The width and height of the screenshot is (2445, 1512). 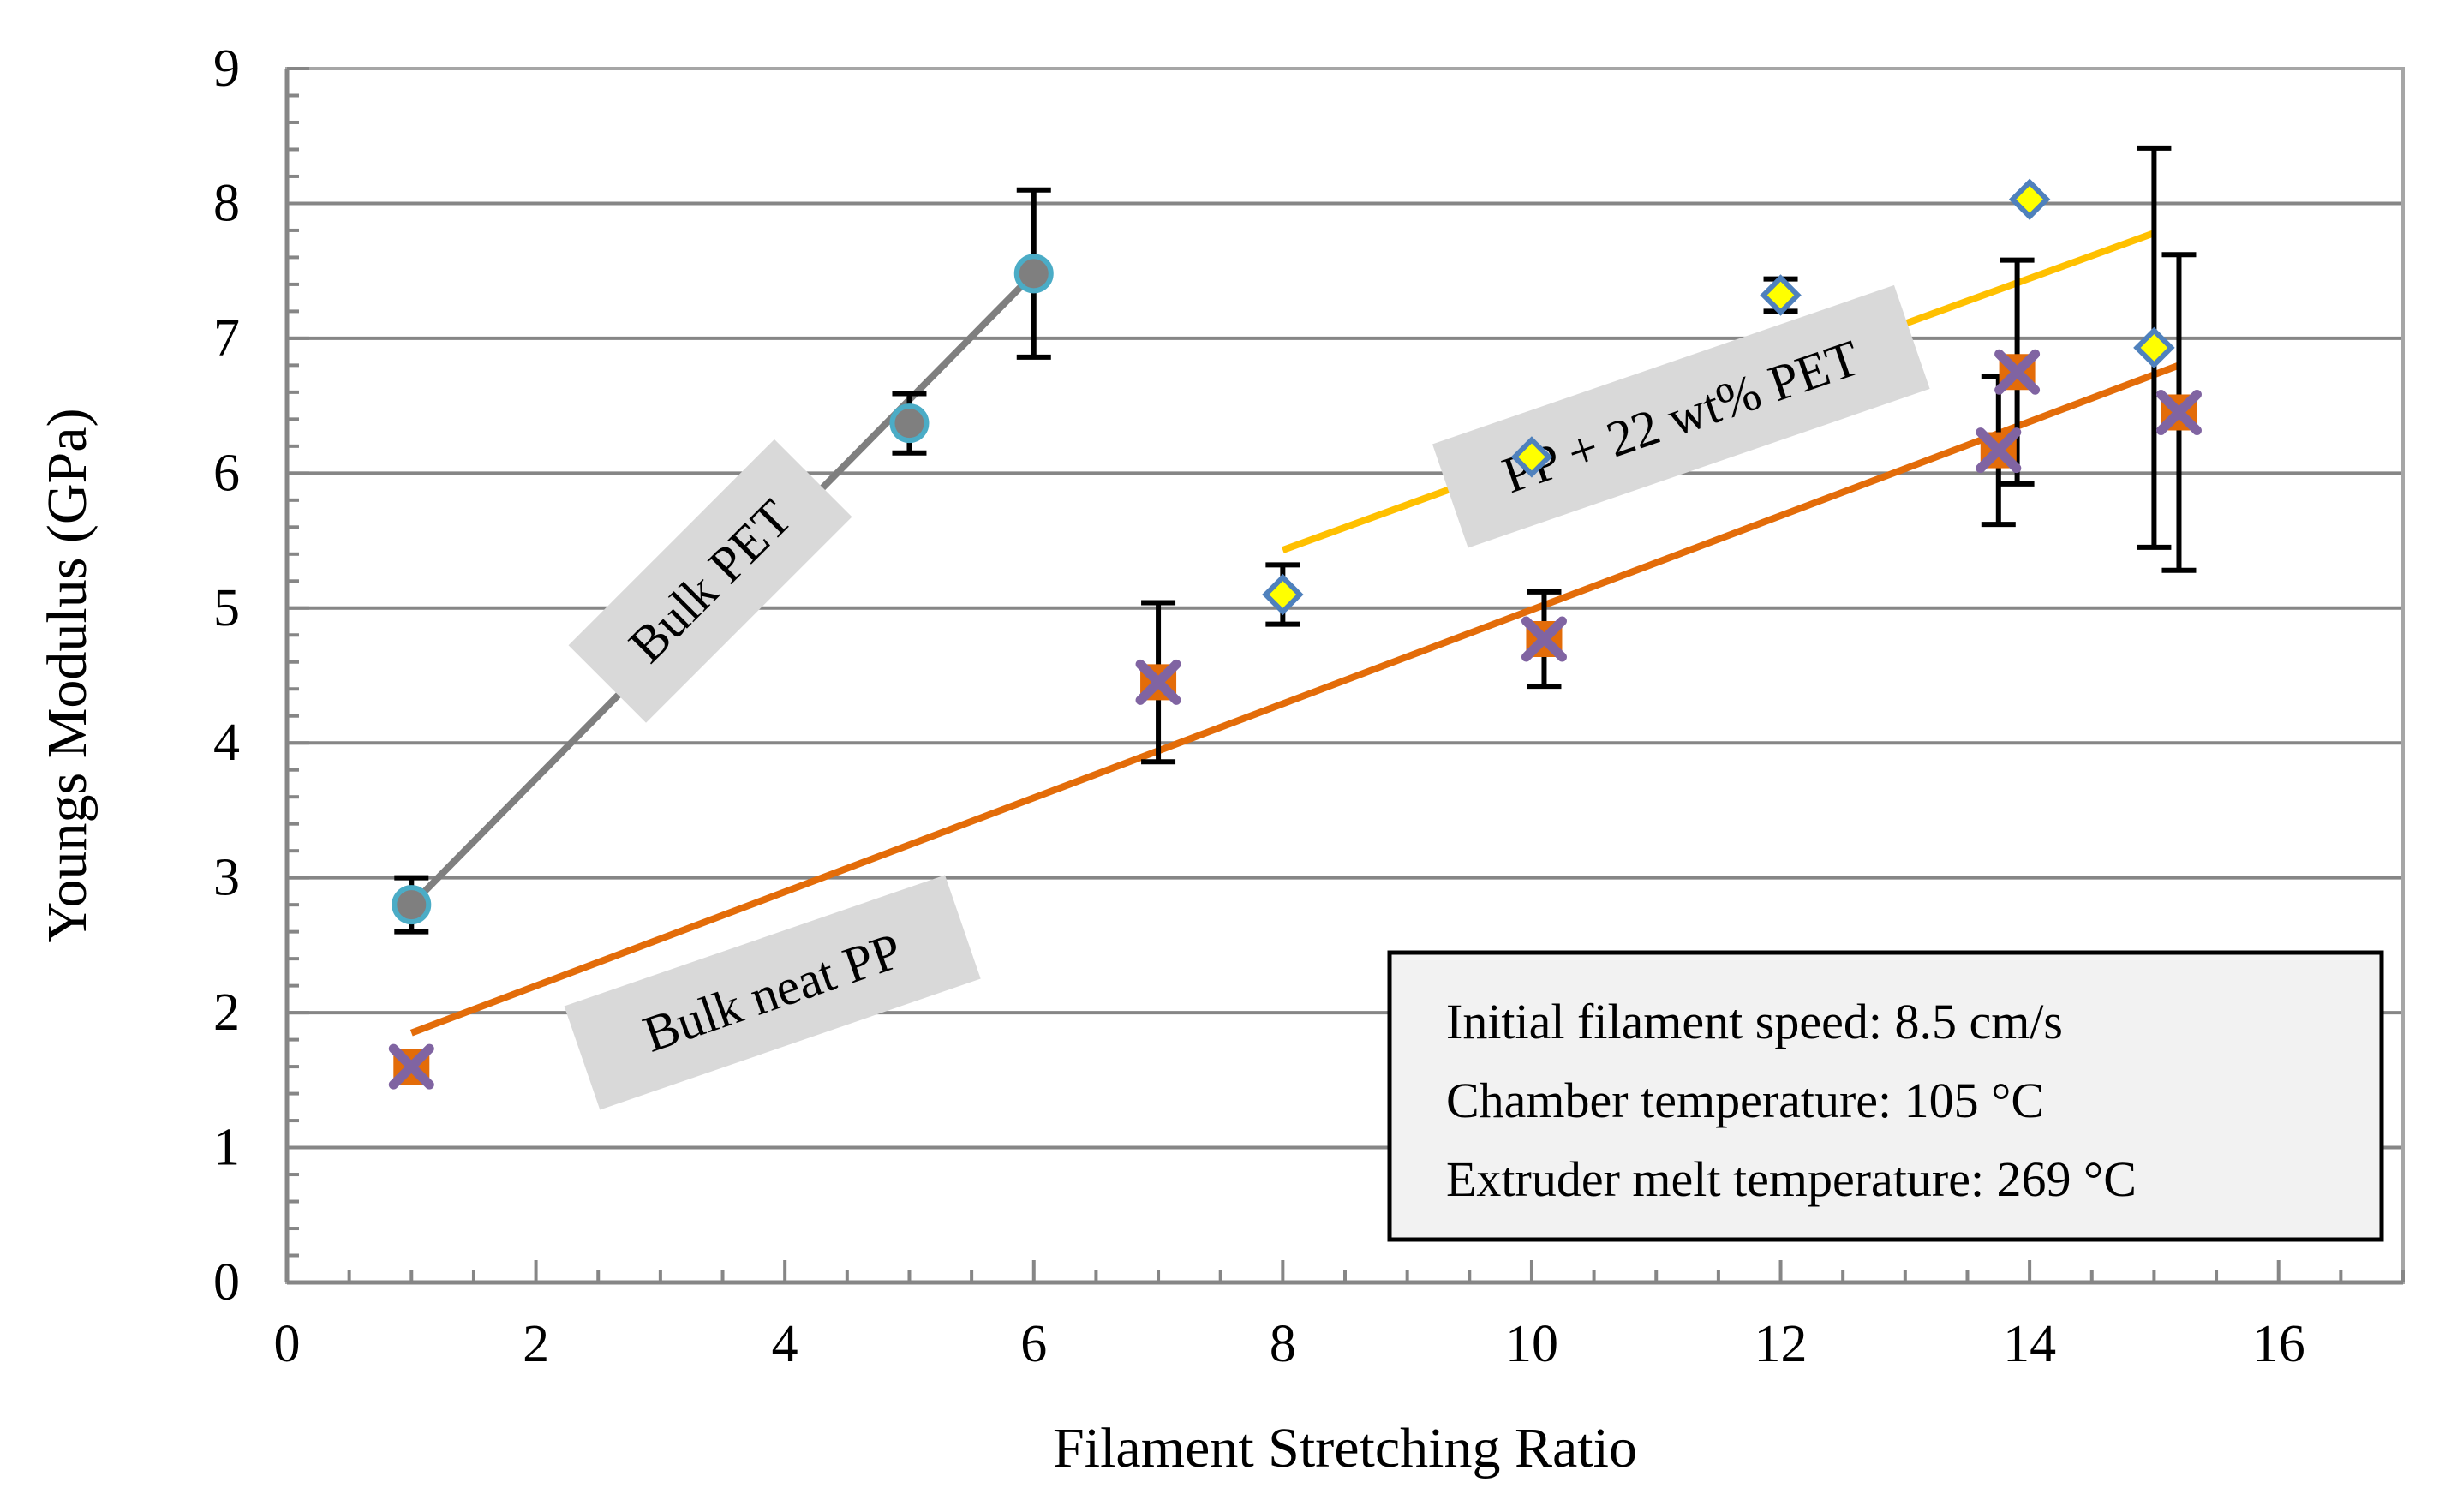 What do you see at coordinates (227, 743) in the screenshot?
I see `y-tick-label: 4` at bounding box center [227, 743].